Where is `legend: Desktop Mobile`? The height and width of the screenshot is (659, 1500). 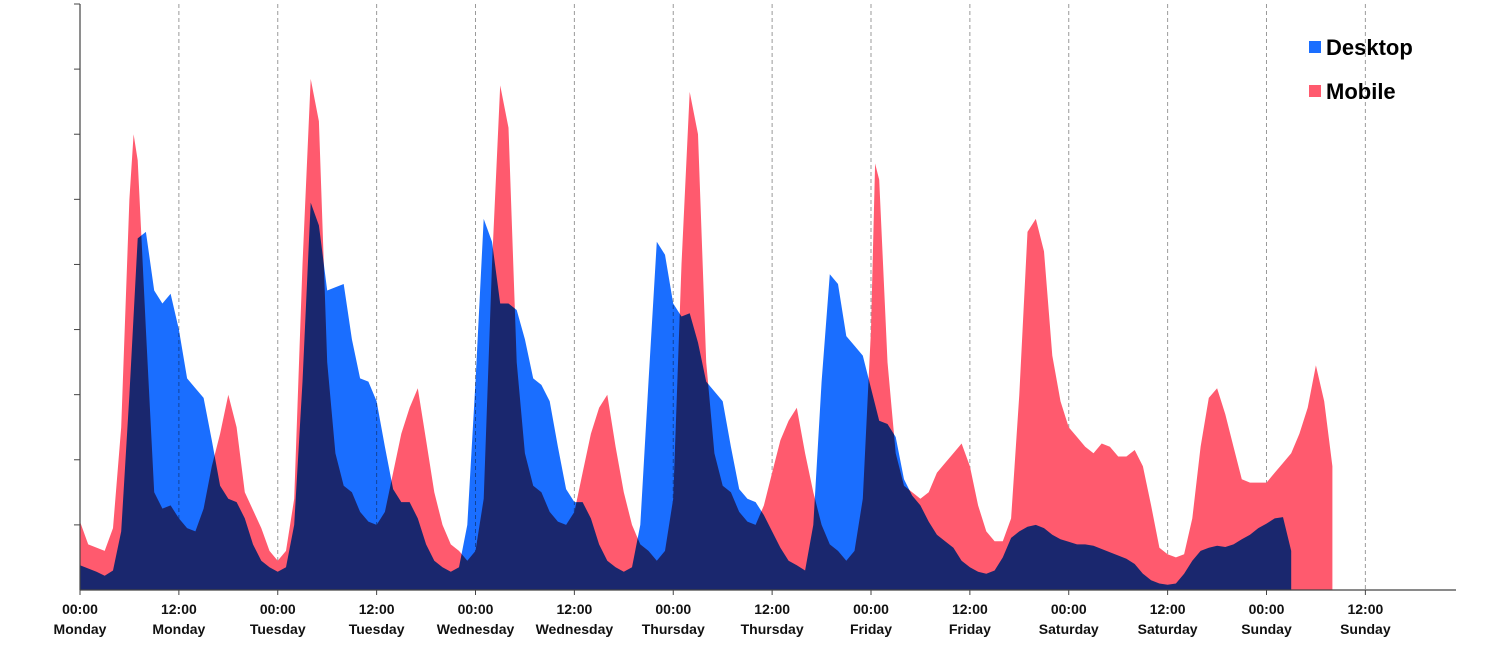 legend: Desktop Mobile is located at coordinates (1361, 69).